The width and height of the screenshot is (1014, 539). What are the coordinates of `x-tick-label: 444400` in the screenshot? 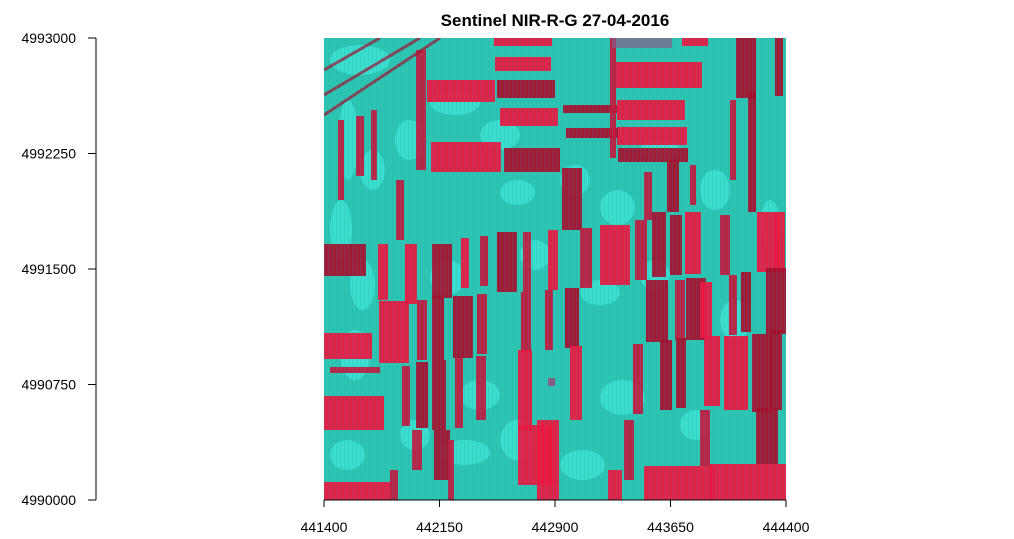 It's located at (786, 527).